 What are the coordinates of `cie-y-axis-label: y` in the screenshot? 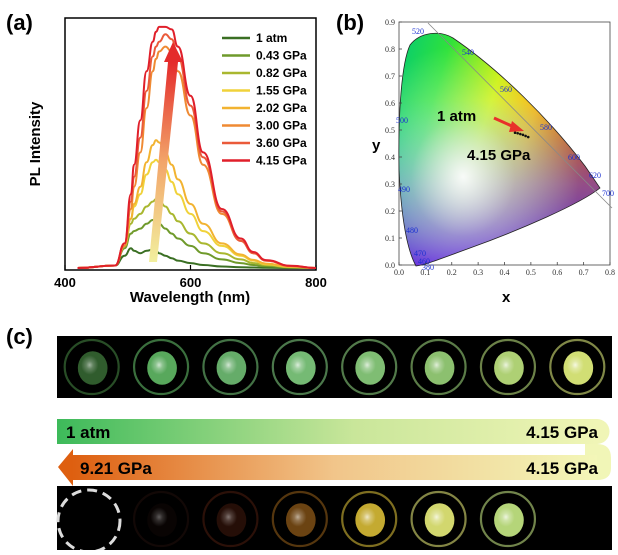 It's located at (376, 145).